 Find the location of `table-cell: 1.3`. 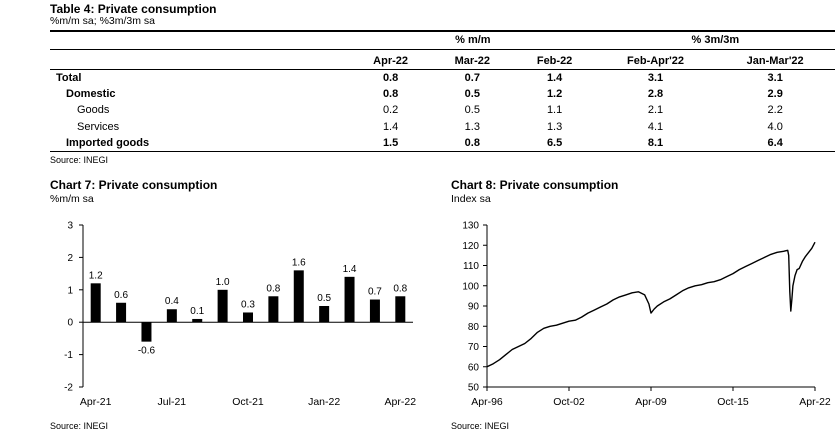

table-cell: 1.3 is located at coordinates (472, 126).